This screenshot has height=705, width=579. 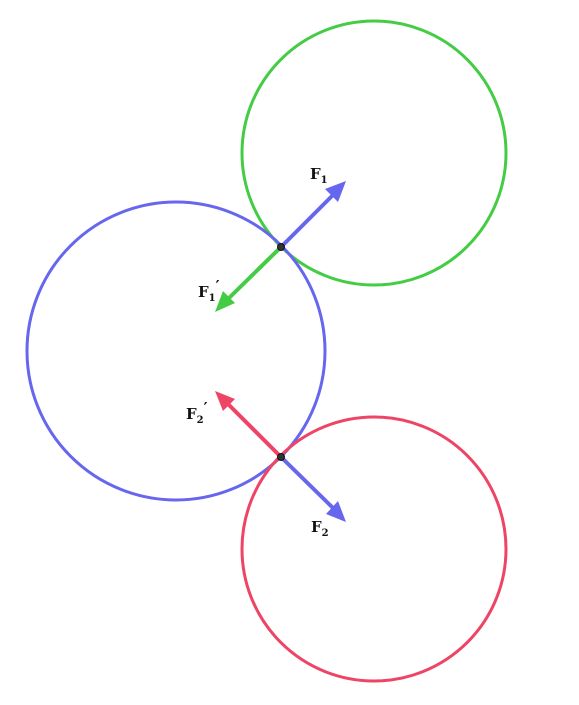 I want to click on f2-shaft, so click(x=306, y=482).